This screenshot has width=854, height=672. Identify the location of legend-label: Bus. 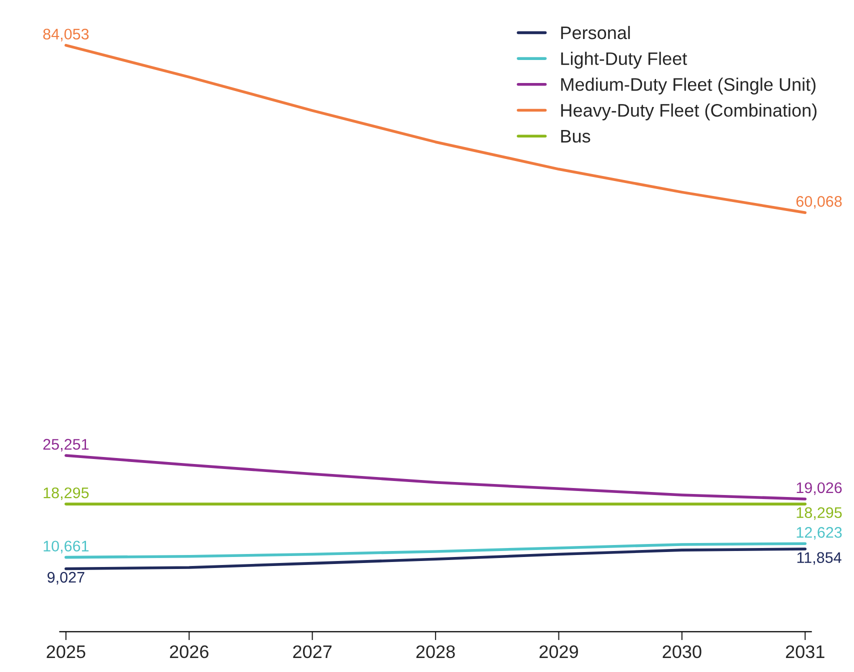
(575, 136).